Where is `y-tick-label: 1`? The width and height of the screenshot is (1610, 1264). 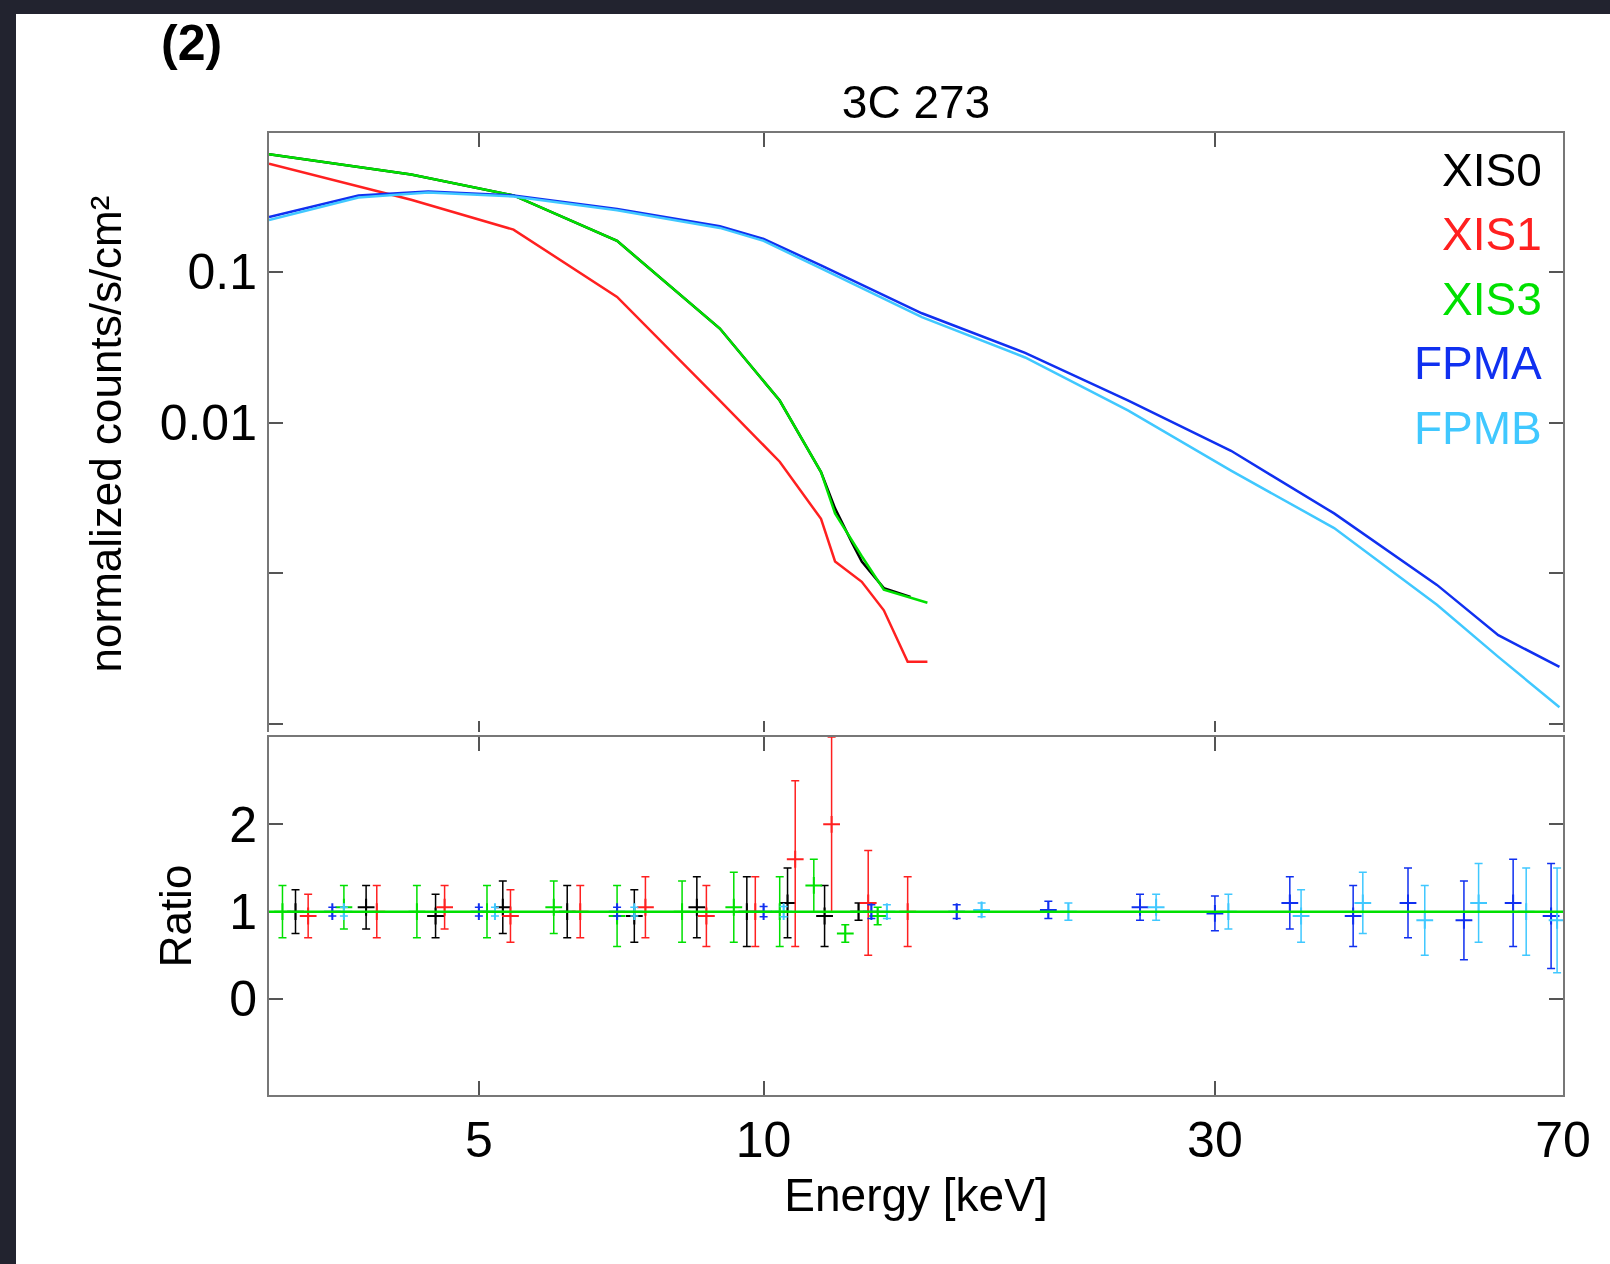 y-tick-label: 1 is located at coordinates (243, 912).